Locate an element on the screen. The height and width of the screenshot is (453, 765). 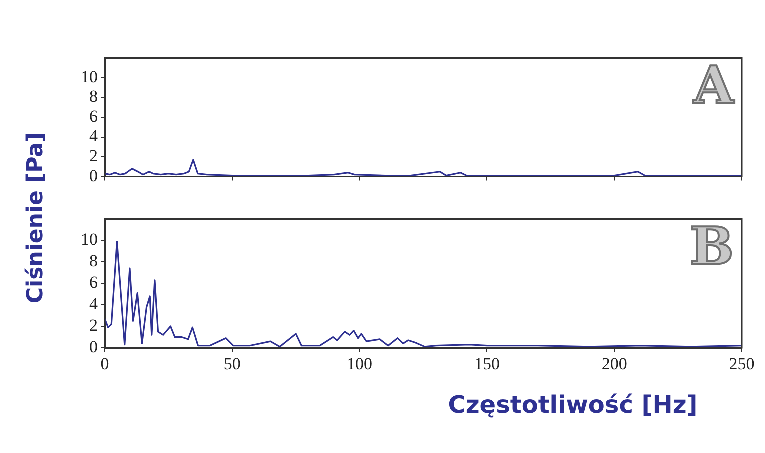
x-tick-label: 250 is located at coordinates (742, 364).